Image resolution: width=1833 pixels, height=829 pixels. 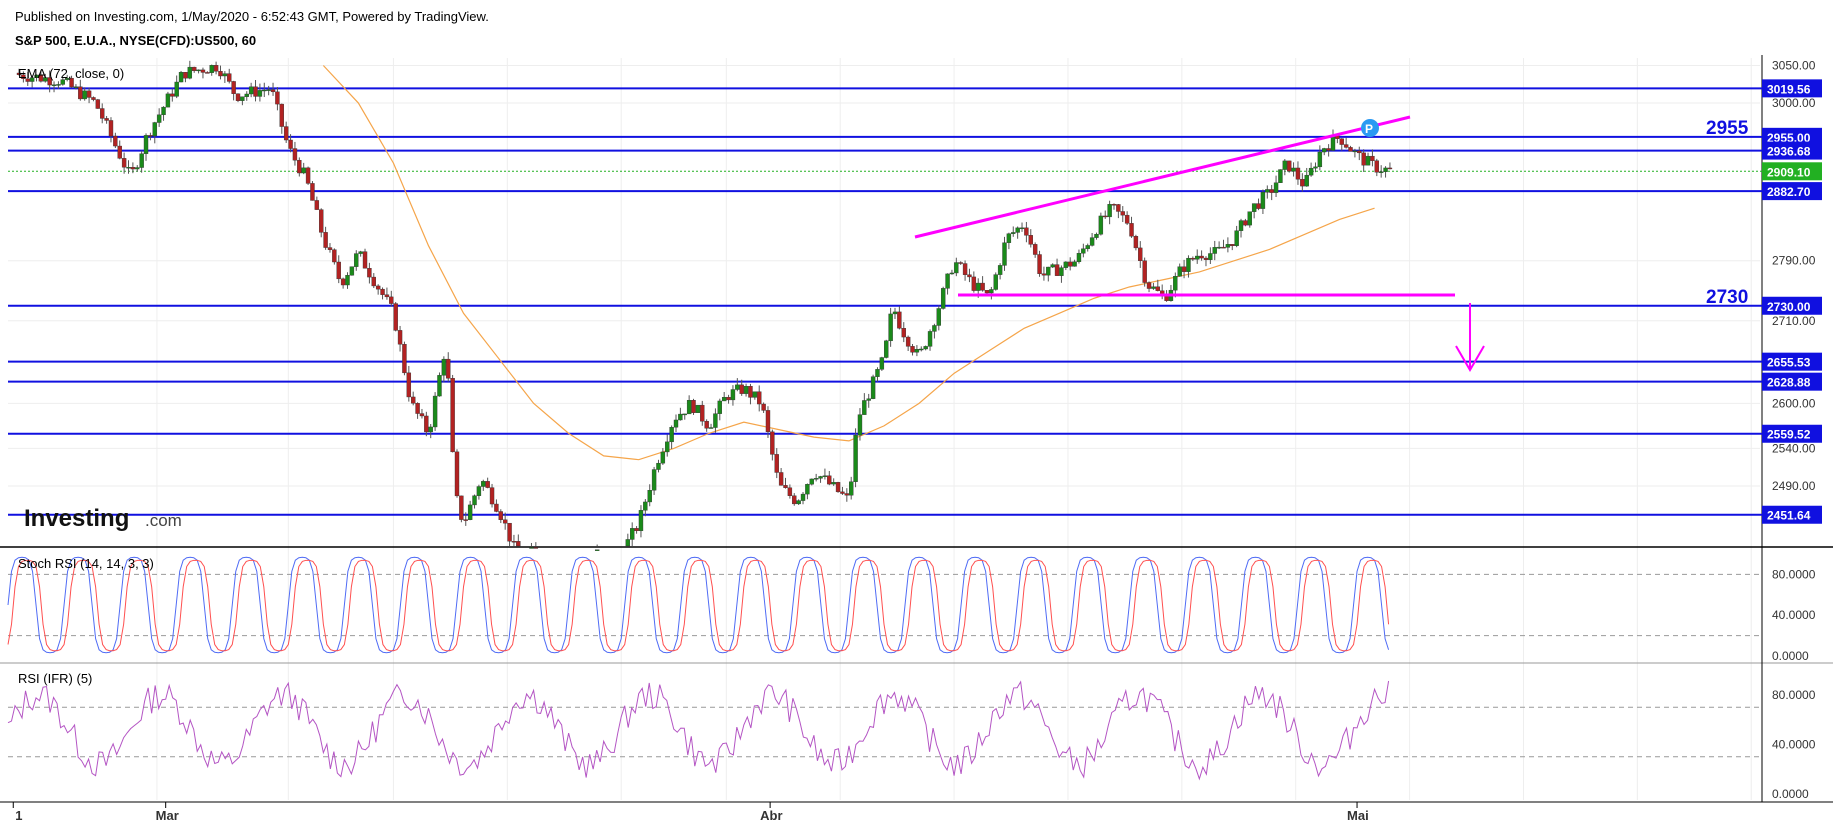 I want to click on x-tick-0: 1, so click(x=18, y=815).